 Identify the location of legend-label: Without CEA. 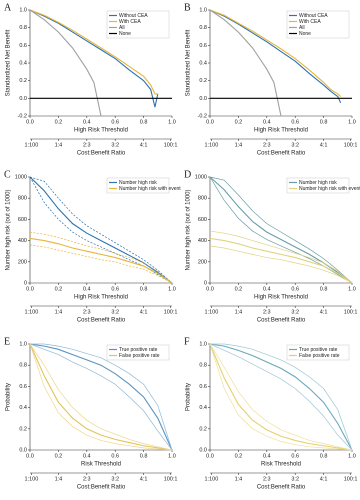
(133, 16).